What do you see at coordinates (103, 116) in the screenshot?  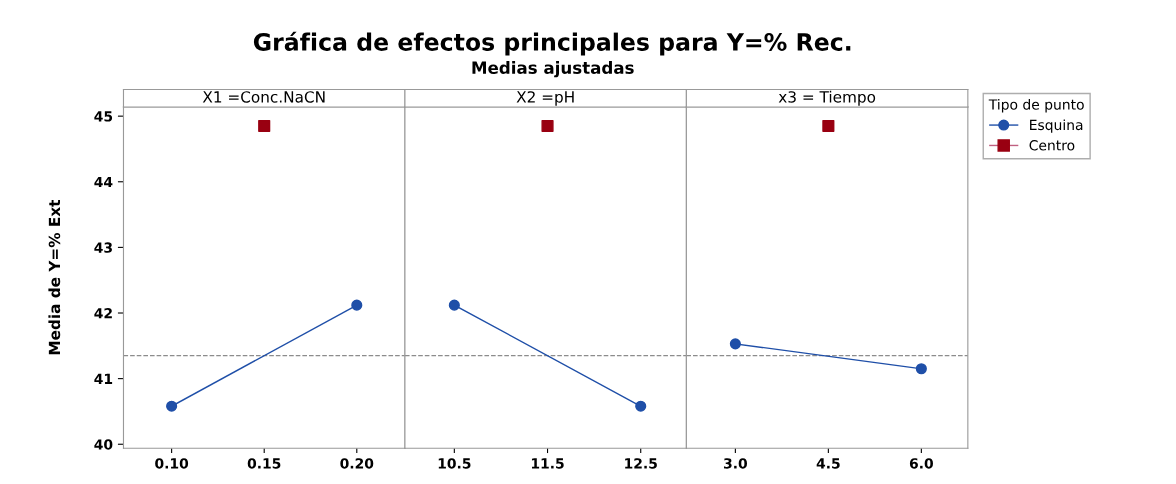 I see `y-tick-label: 45` at bounding box center [103, 116].